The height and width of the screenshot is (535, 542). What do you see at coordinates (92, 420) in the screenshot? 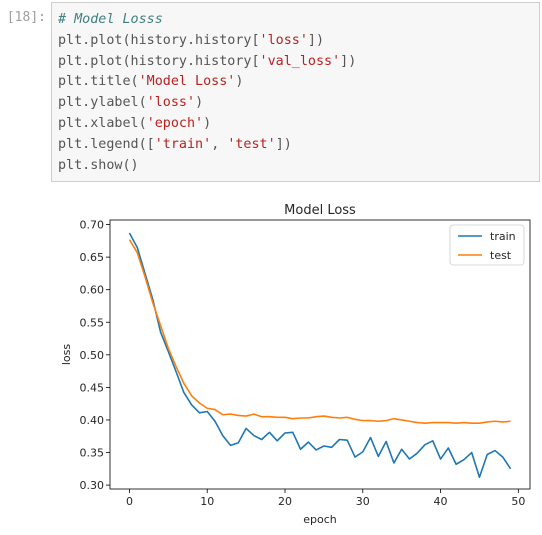
I see `y-tick-label: 0.40` at bounding box center [92, 420].